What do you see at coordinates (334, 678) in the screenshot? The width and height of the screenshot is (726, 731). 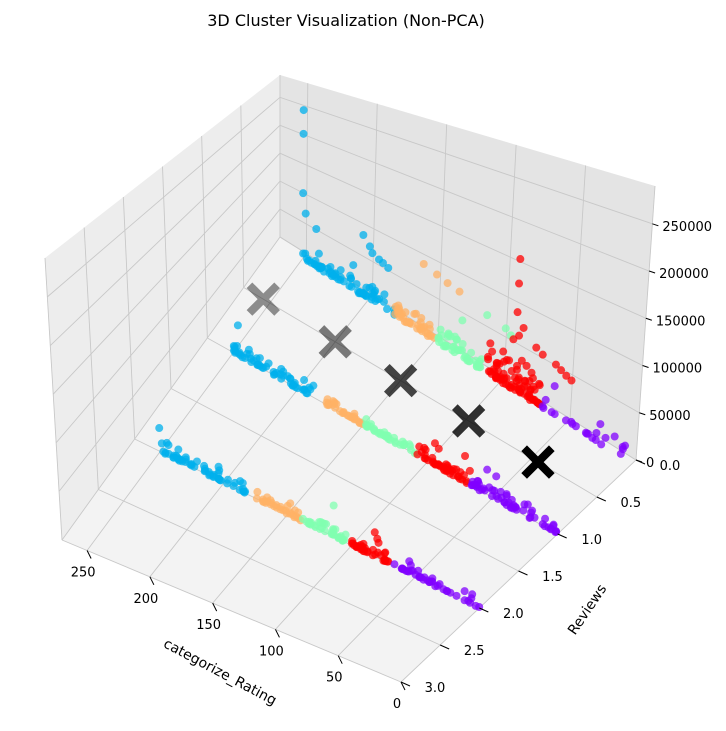 I see `x-tick-label: 50` at bounding box center [334, 678].